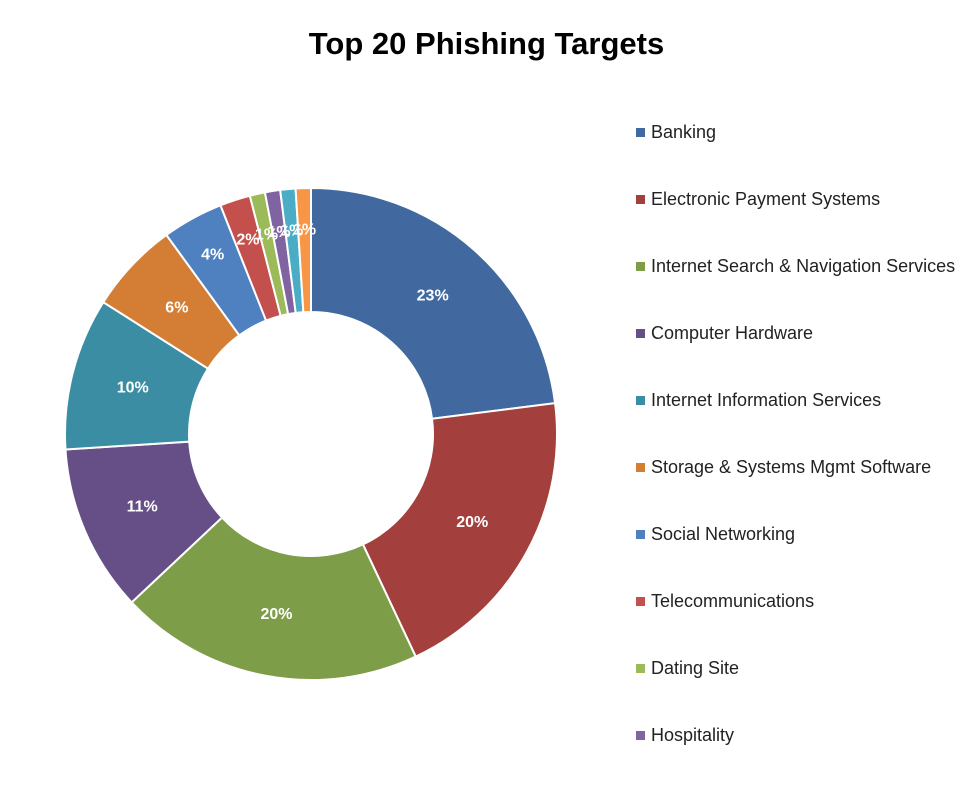 Image resolution: width=973 pixels, height=799 pixels. Describe the element at coordinates (801, 153) in the screenshot. I see `legend-item: Banking` at that location.